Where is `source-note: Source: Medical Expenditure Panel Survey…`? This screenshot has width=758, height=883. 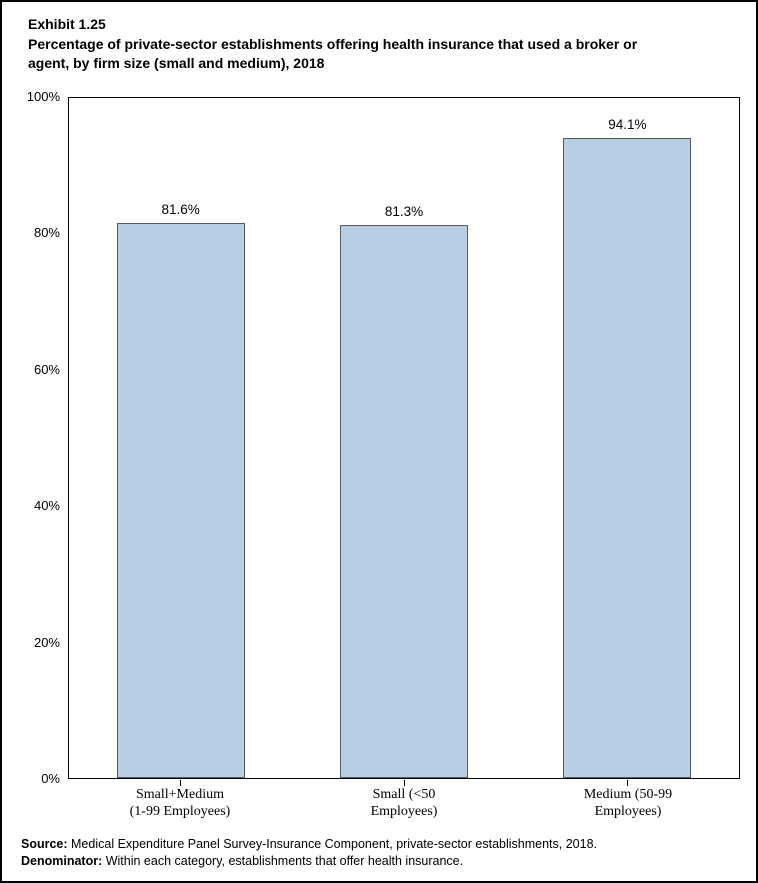 source-note: Source: Medical Expenditure Panel Survey… is located at coordinates (381, 844).